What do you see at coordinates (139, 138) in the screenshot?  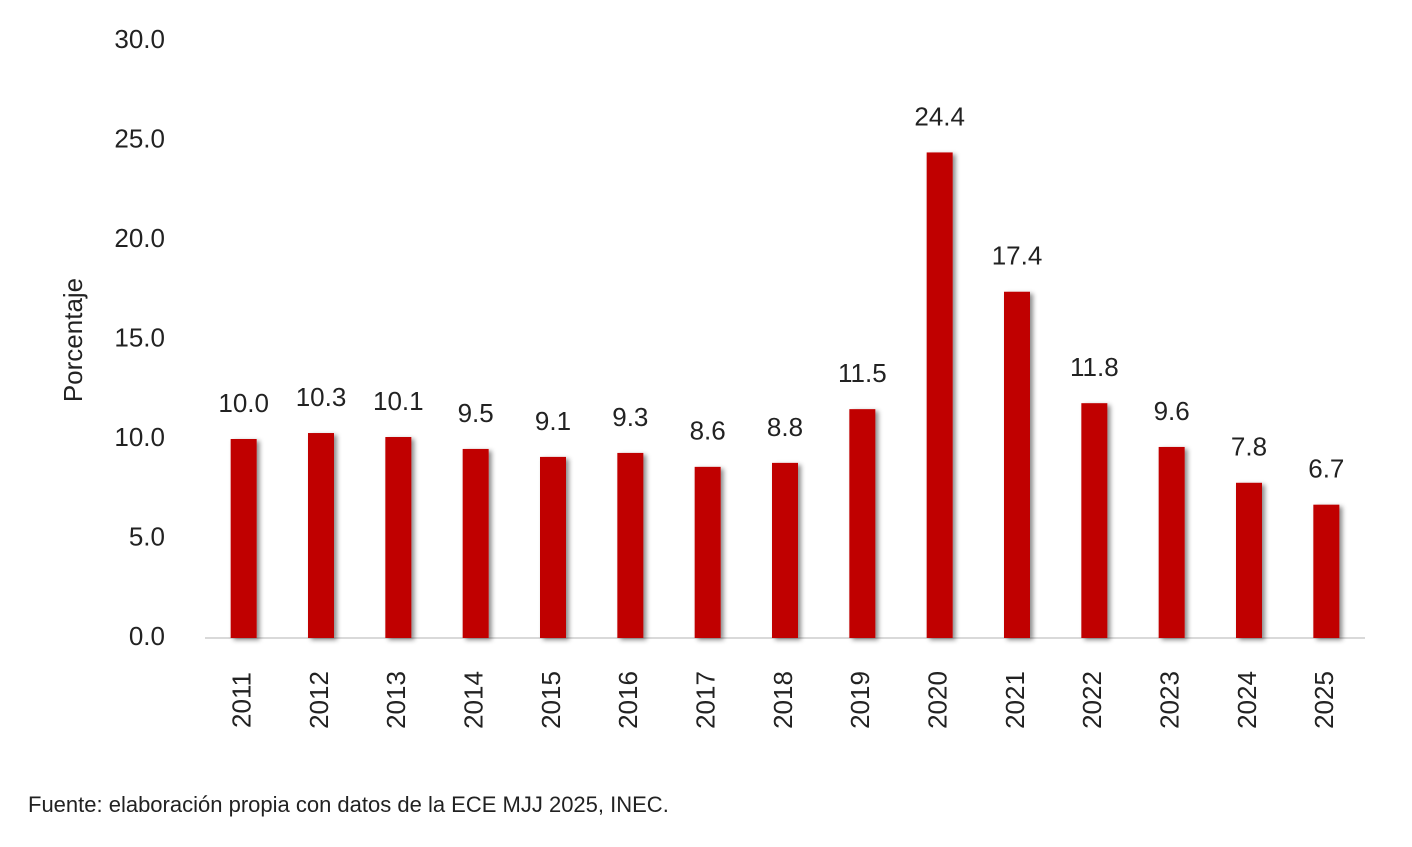 I see `y-tick-label: 25.0` at bounding box center [139, 138].